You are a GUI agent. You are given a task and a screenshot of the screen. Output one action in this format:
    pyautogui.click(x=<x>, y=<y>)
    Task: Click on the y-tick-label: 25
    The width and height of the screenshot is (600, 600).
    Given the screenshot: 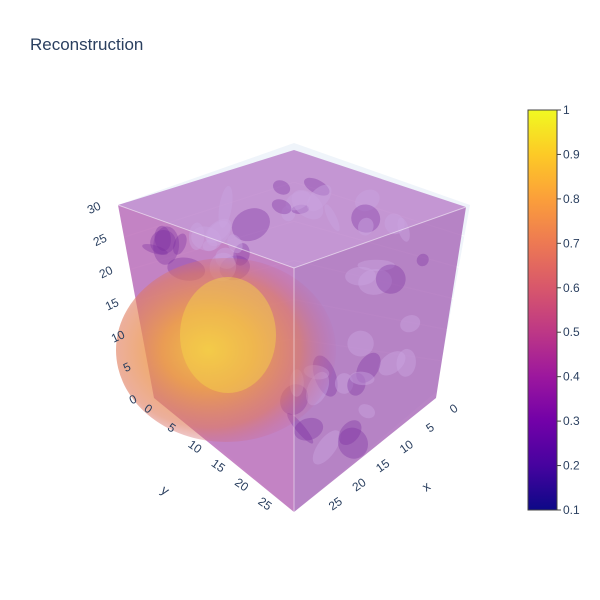 What is the action you would take?
    pyautogui.click(x=264, y=503)
    